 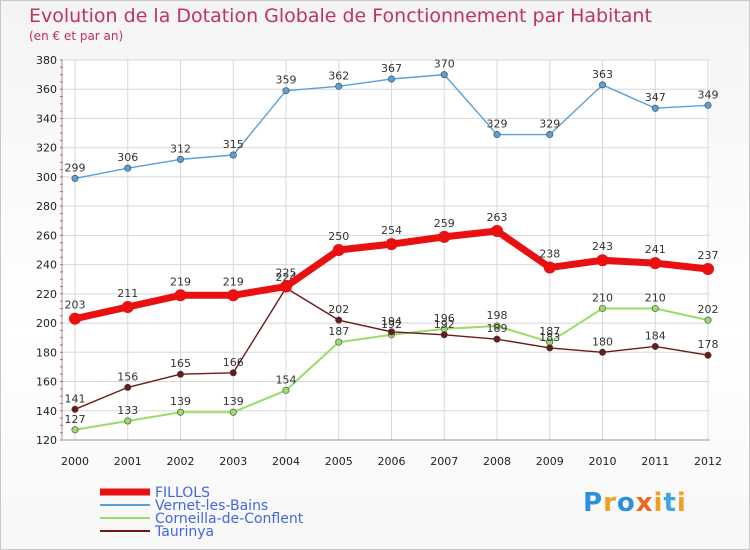 I want to click on data-label: 219, so click(x=233, y=281).